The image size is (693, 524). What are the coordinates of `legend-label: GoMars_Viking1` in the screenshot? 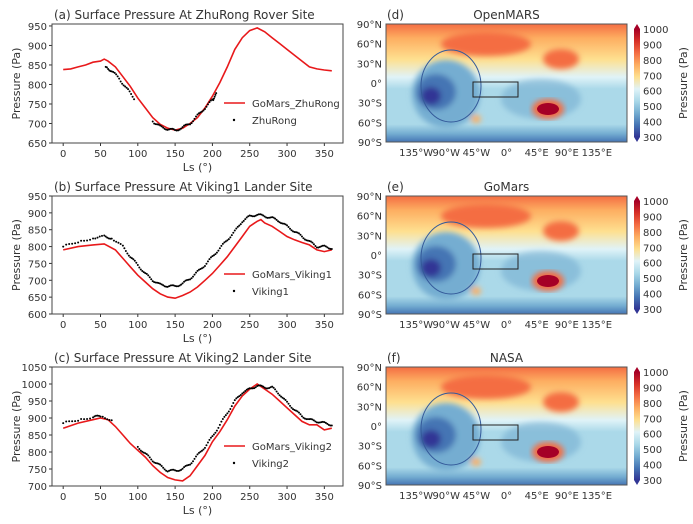 It's located at (292, 275).